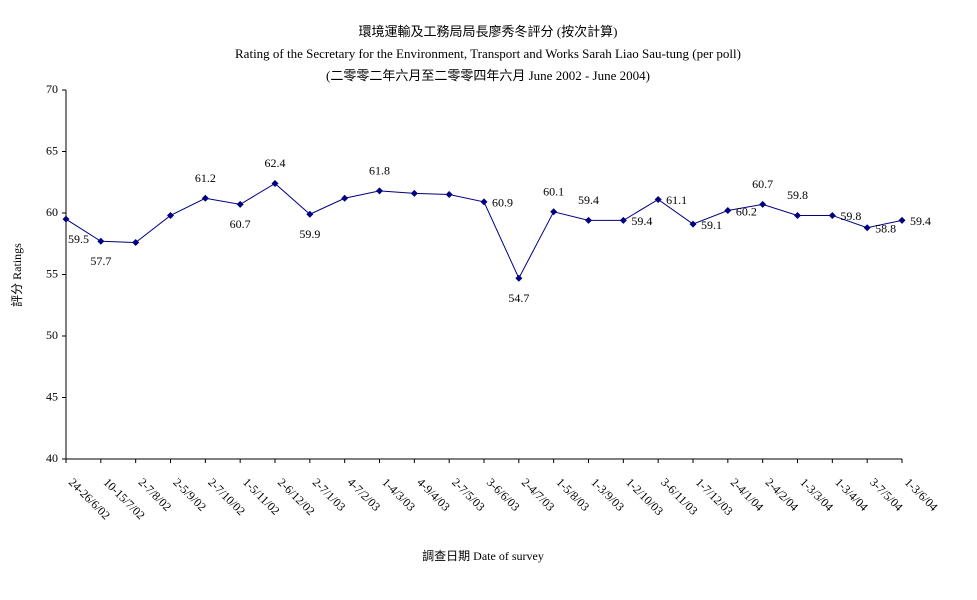  I want to click on x-tick-label: 1-5/8/03, so click(573, 494).